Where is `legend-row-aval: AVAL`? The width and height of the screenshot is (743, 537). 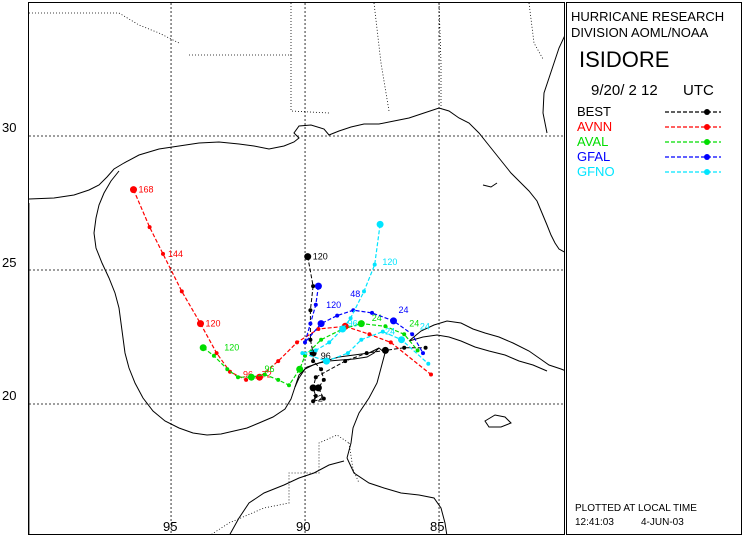
legend-row-aval: AVAL is located at coordinates (654, 141).